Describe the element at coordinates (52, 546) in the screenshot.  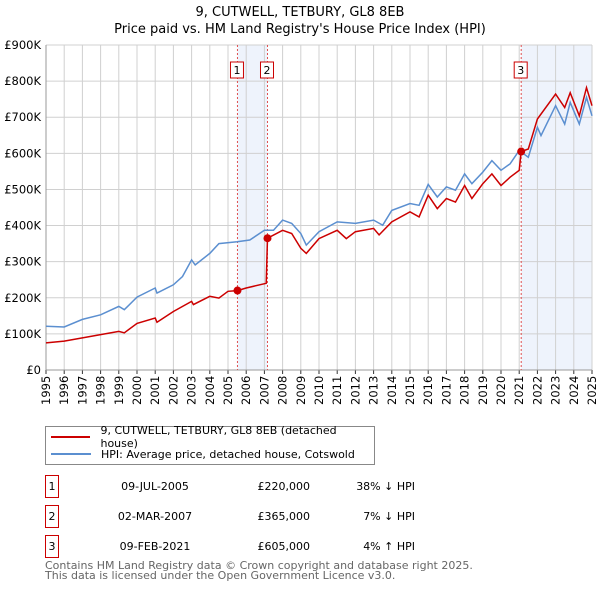
I see `transaction-number: 3` at that location.